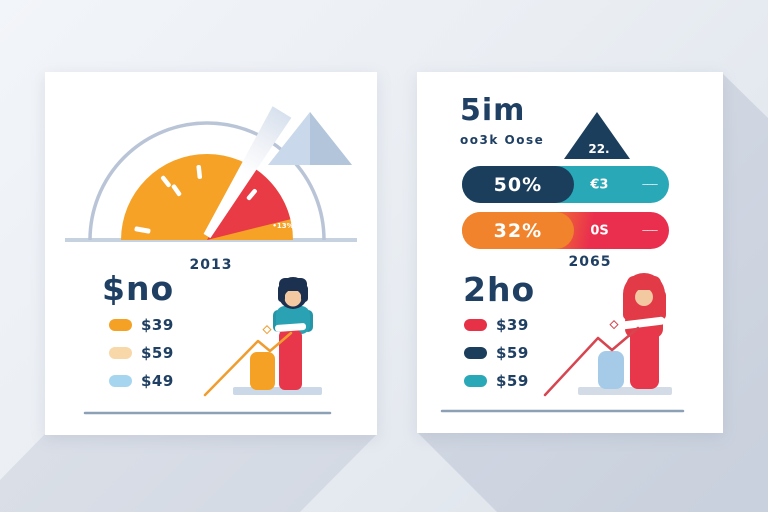 This screenshot has height=512, width=768. I want to click on legend-swatch-teal, so click(475, 380).